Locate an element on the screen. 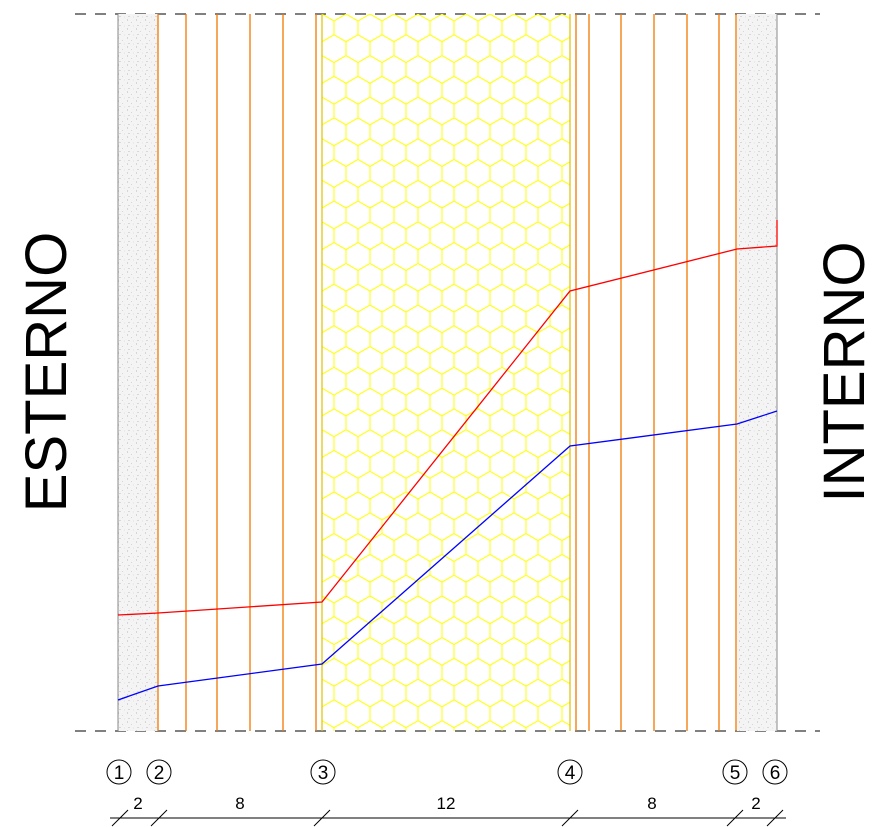 Image resolution: width=891 pixels, height=827 pixels. thickness-label-layer-3: 12 is located at coordinates (446, 803).